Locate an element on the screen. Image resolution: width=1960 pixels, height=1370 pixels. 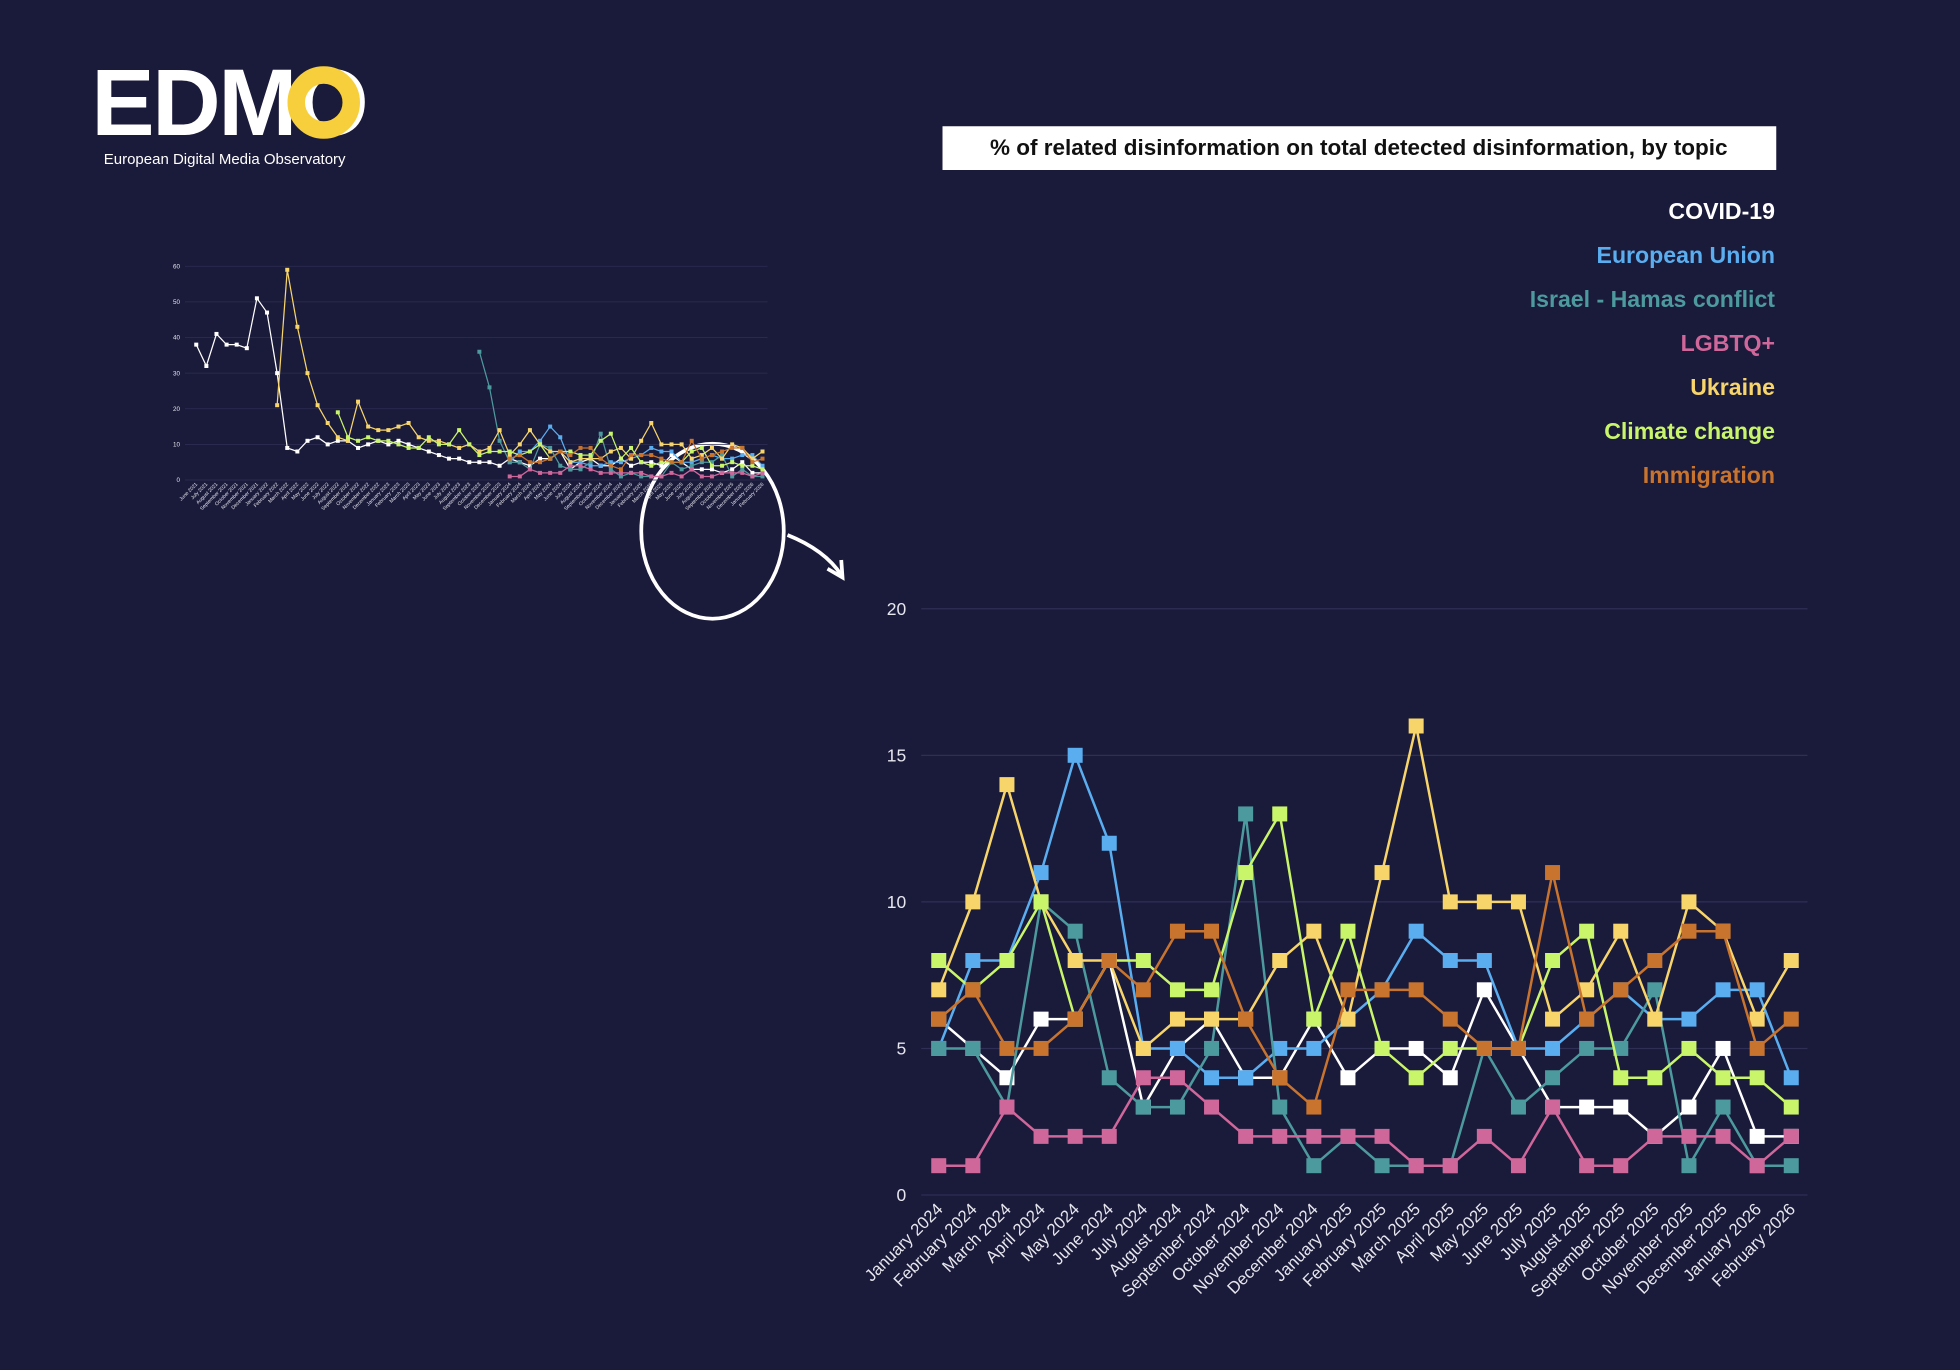
legend-entry: Israel - Hamas conflict is located at coordinates (1653, 299).